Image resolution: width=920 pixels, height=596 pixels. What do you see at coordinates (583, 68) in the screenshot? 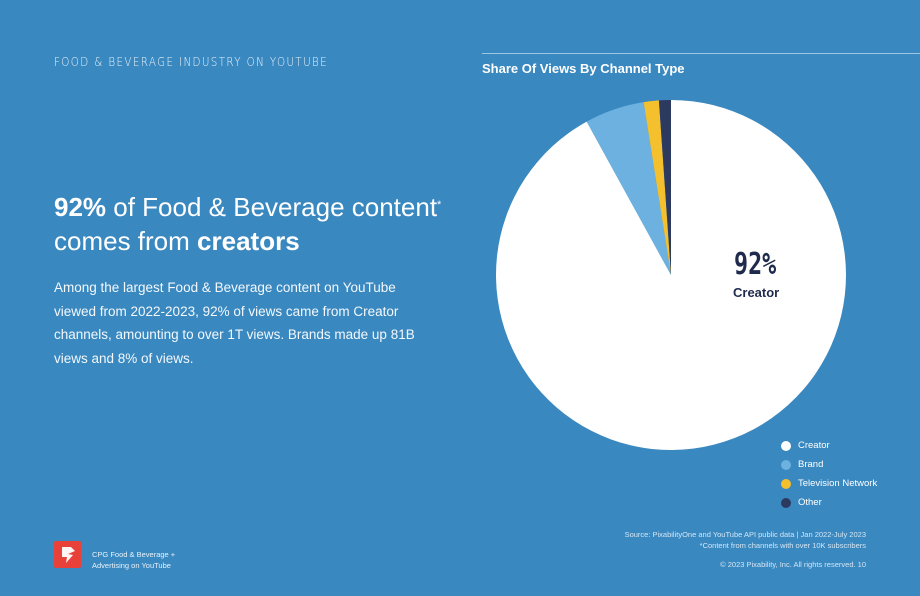
I see `chart-title: Share Of Views By Channel Type` at bounding box center [583, 68].